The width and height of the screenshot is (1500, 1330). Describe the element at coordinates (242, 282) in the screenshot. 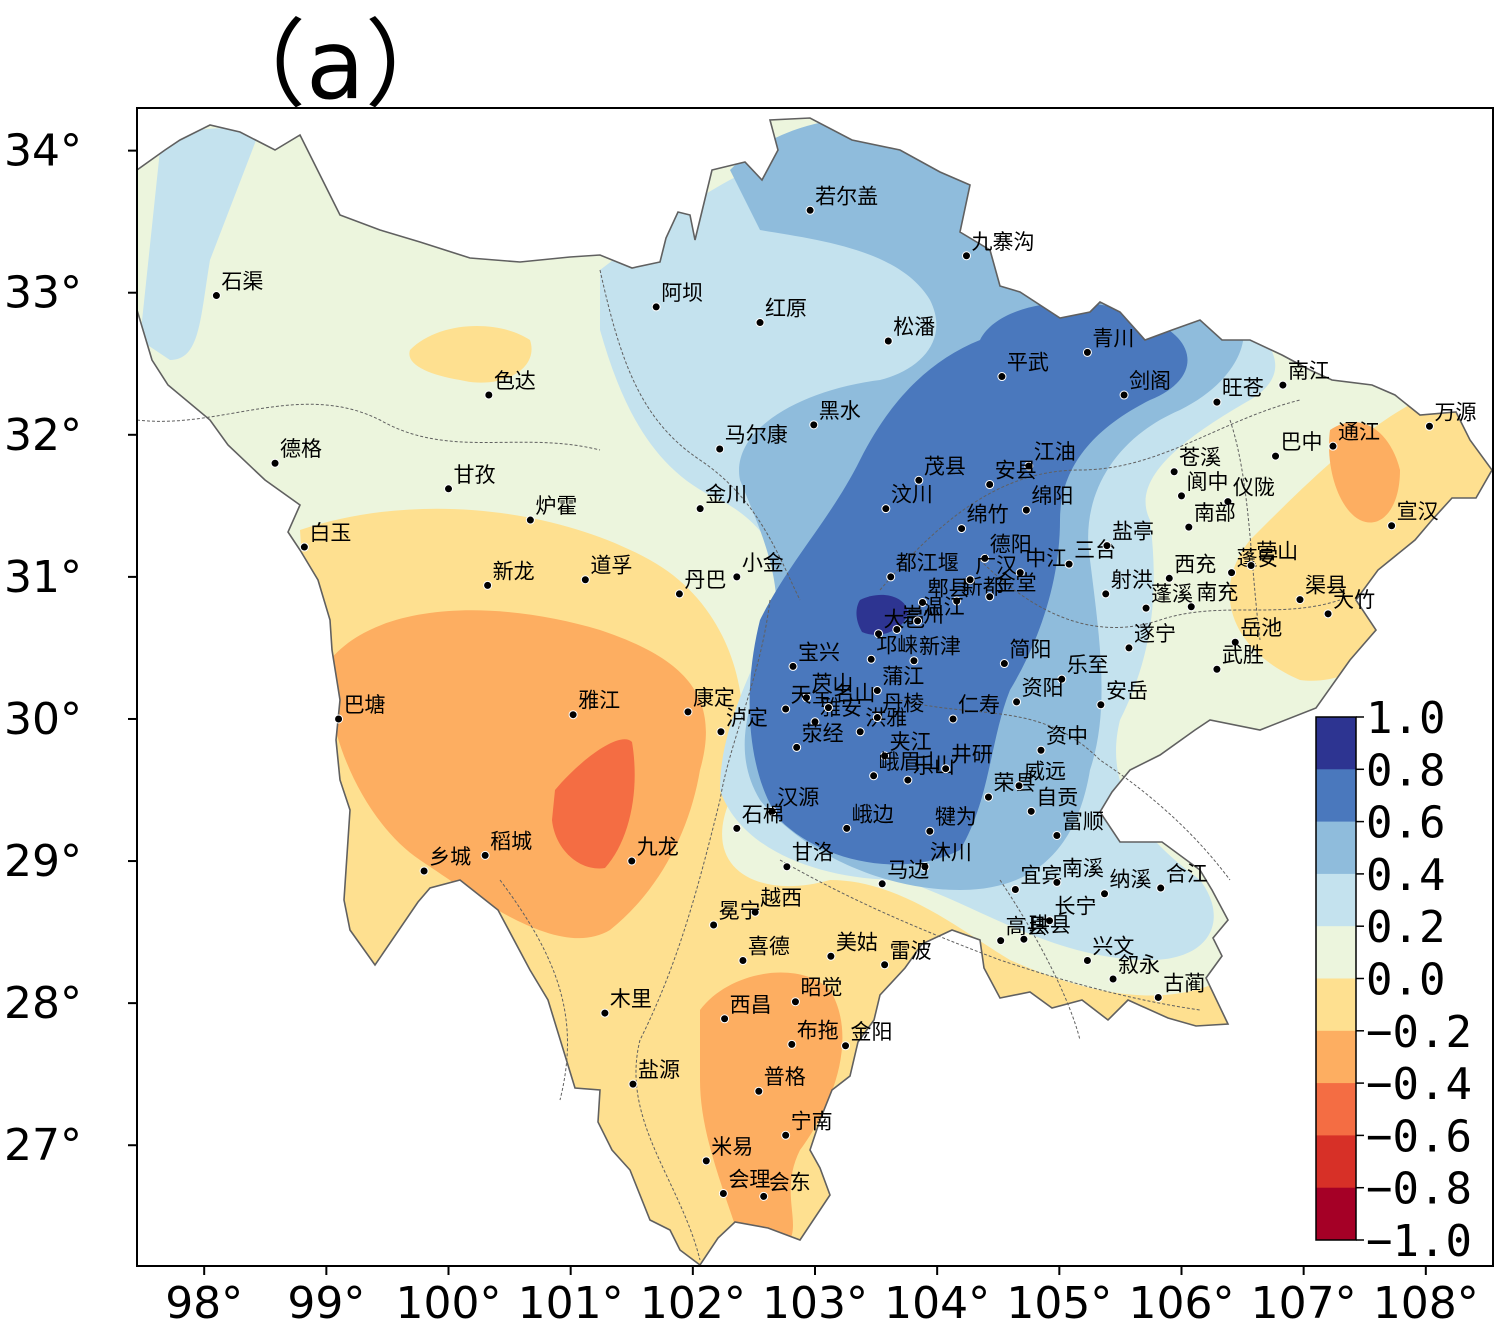

I see `station-label: 石渠` at that location.